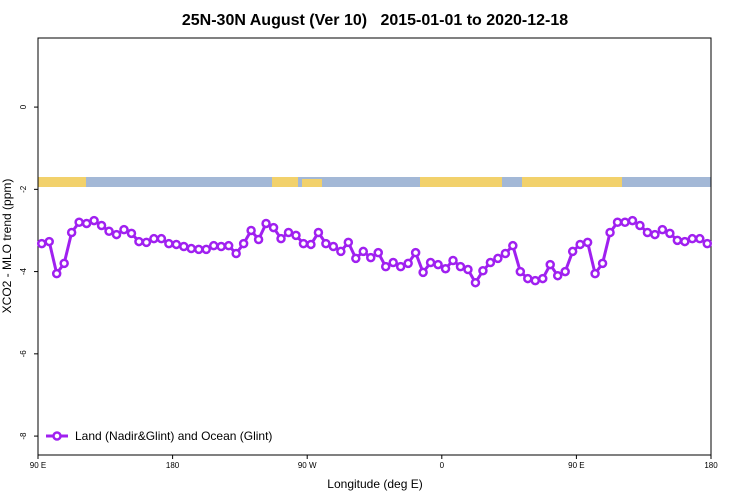  Describe the element at coordinates (442, 465) in the screenshot. I see `x-tick-label: 0` at that location.